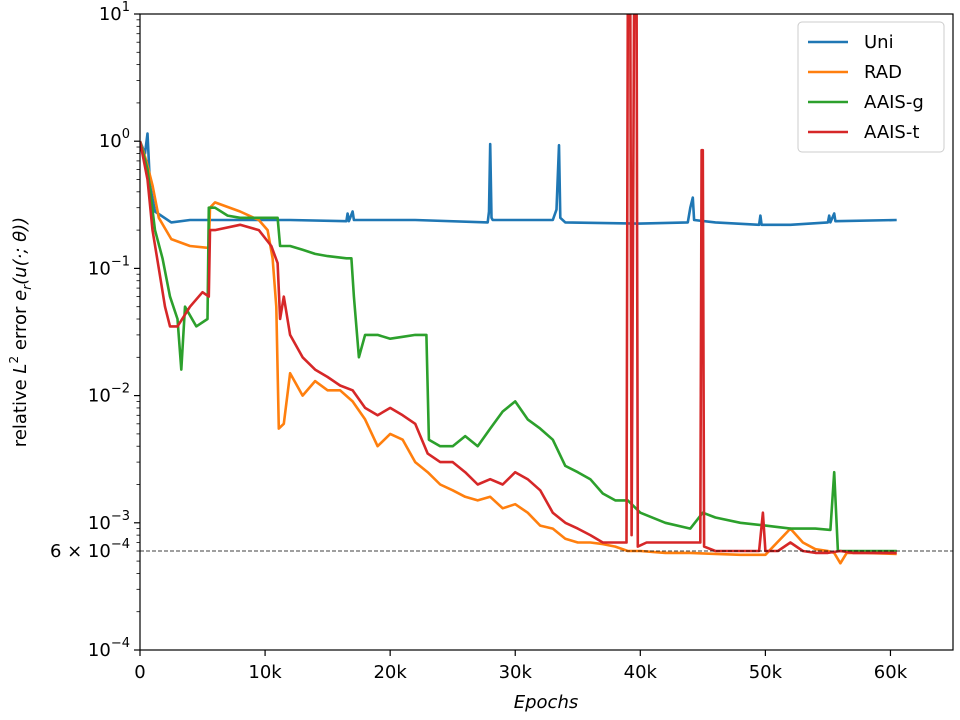 The width and height of the screenshot is (960, 720). Describe the element at coordinates (894, 102) in the screenshot. I see `legend-label-aais-g: AAIS-g` at that location.